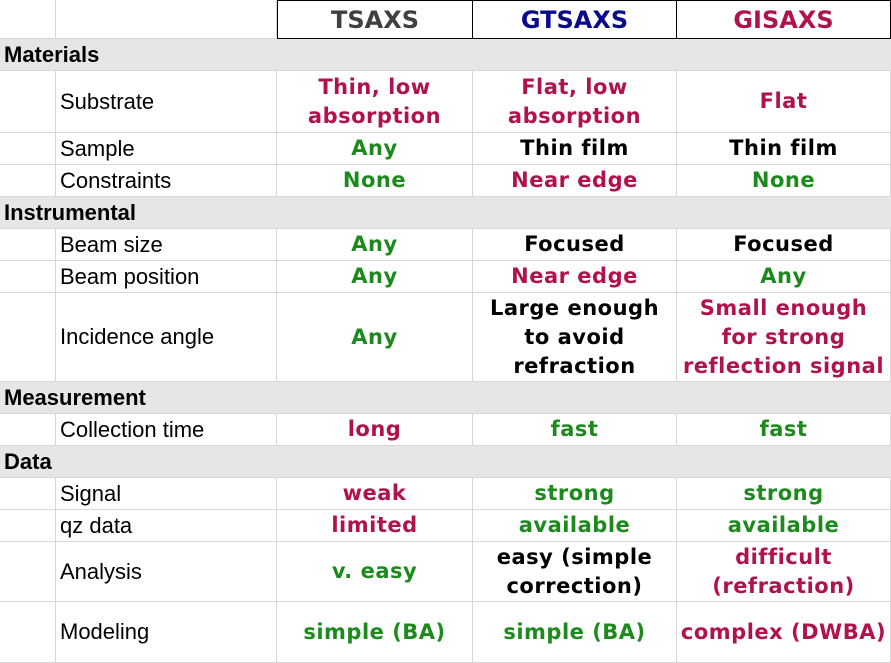 The width and height of the screenshot is (891, 663). I want to click on value-text: limited, so click(374, 525).